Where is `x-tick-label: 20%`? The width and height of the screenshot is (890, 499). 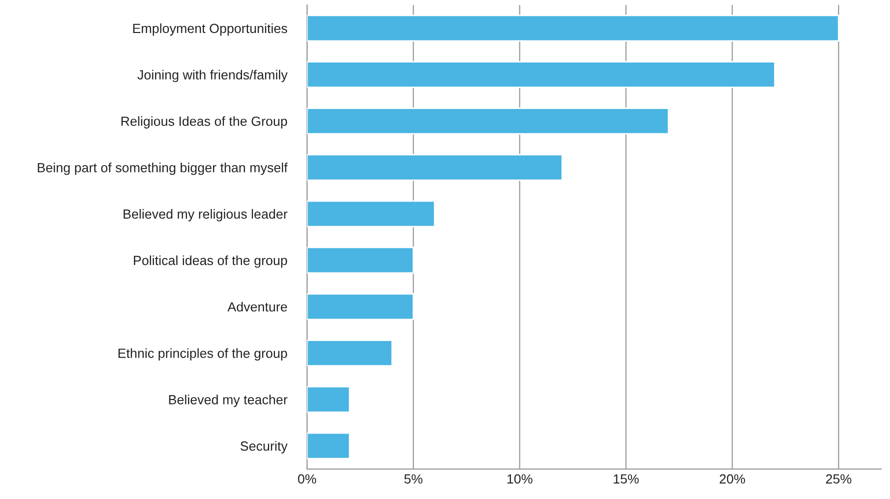
x-tick-label: 20% is located at coordinates (733, 479).